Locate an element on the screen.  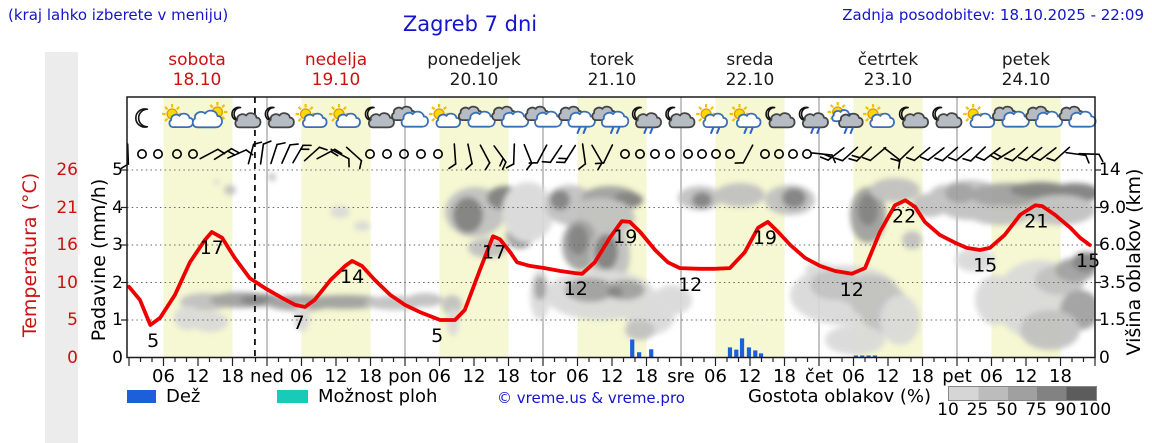
day-date: 18.10 is located at coordinates (197, 80).